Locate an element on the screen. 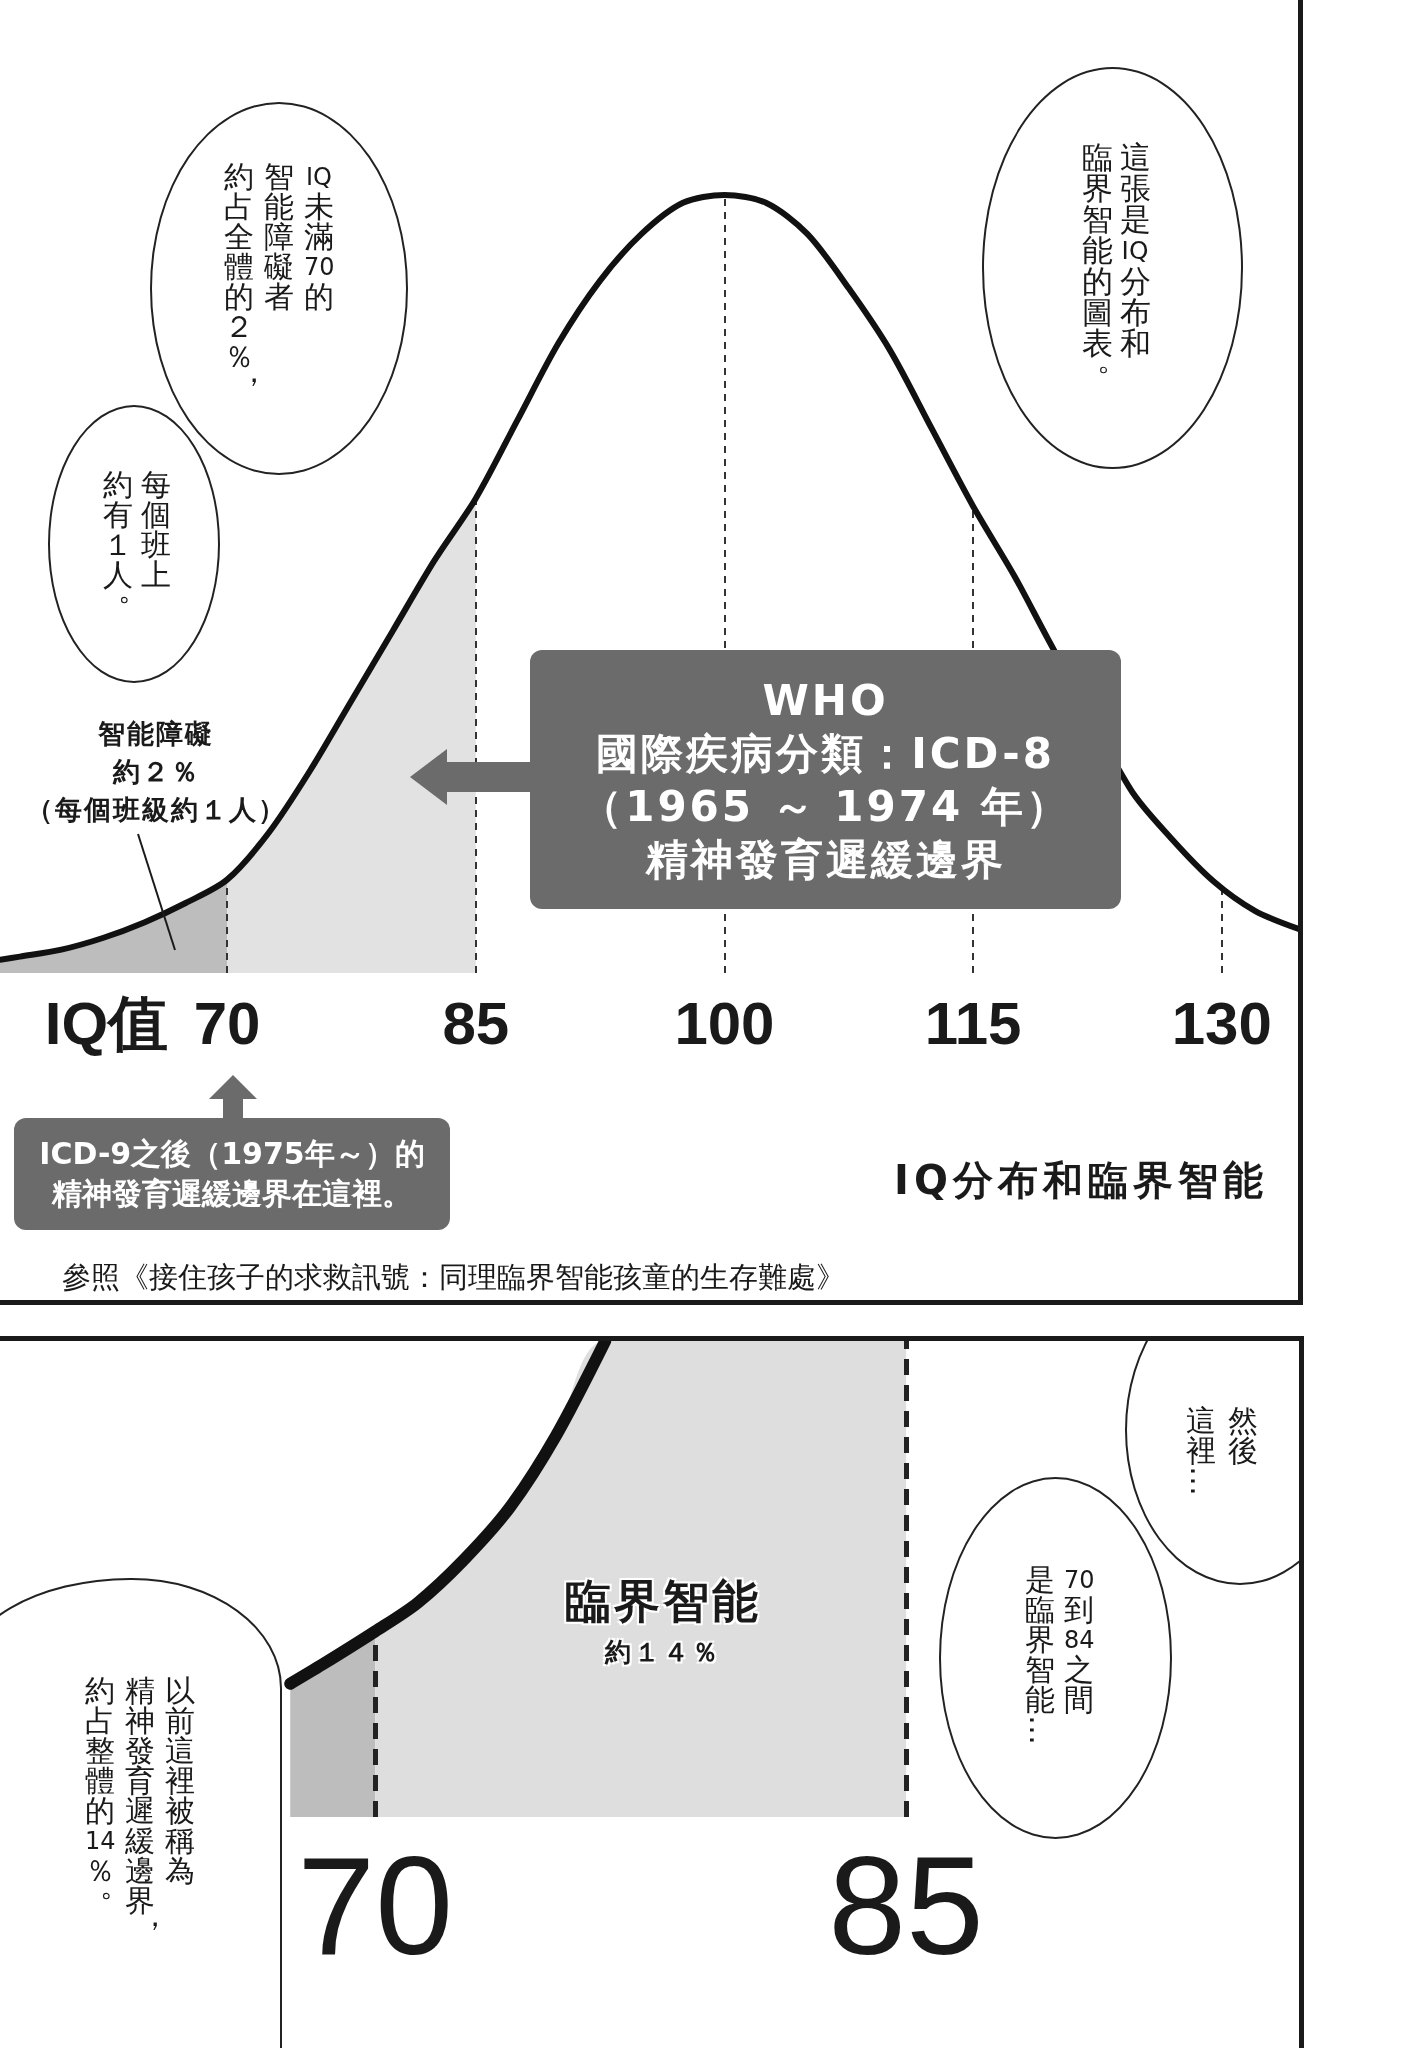 This screenshot has width=1414, height=2048. x-tick-label: 130 is located at coordinates (1221, 1023).